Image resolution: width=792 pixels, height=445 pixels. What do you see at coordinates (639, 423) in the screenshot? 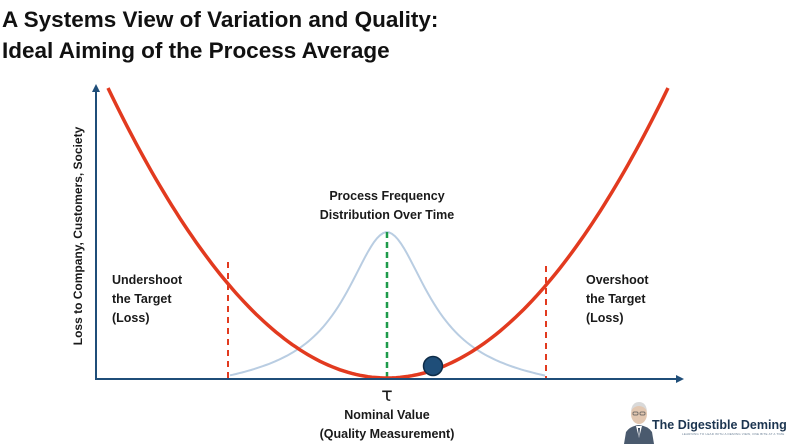
I see `author-portrait-icon` at bounding box center [639, 423].